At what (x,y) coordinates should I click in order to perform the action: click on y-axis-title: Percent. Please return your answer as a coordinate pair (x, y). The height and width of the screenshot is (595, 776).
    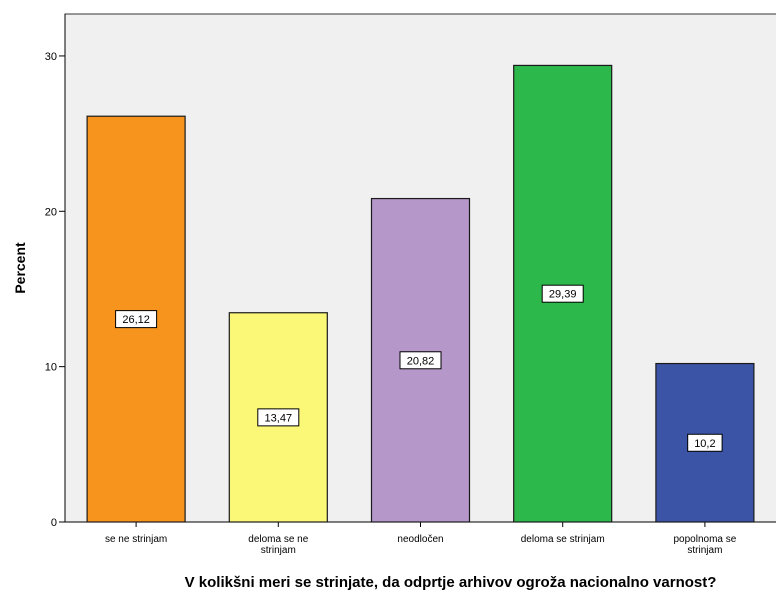
    Looking at the image, I should click on (20, 268).